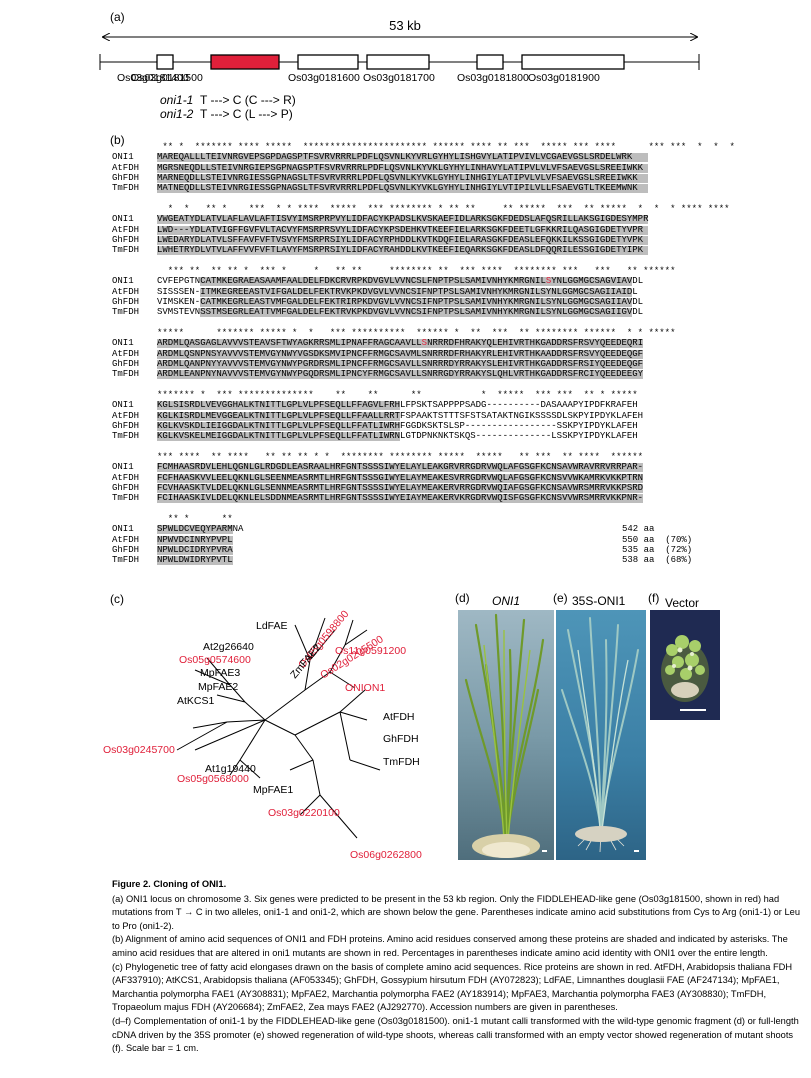  Describe the element at coordinates (195, 560) in the screenshot. I see `sequence-residues: NPWLDWIDRYPVTL` at that location.